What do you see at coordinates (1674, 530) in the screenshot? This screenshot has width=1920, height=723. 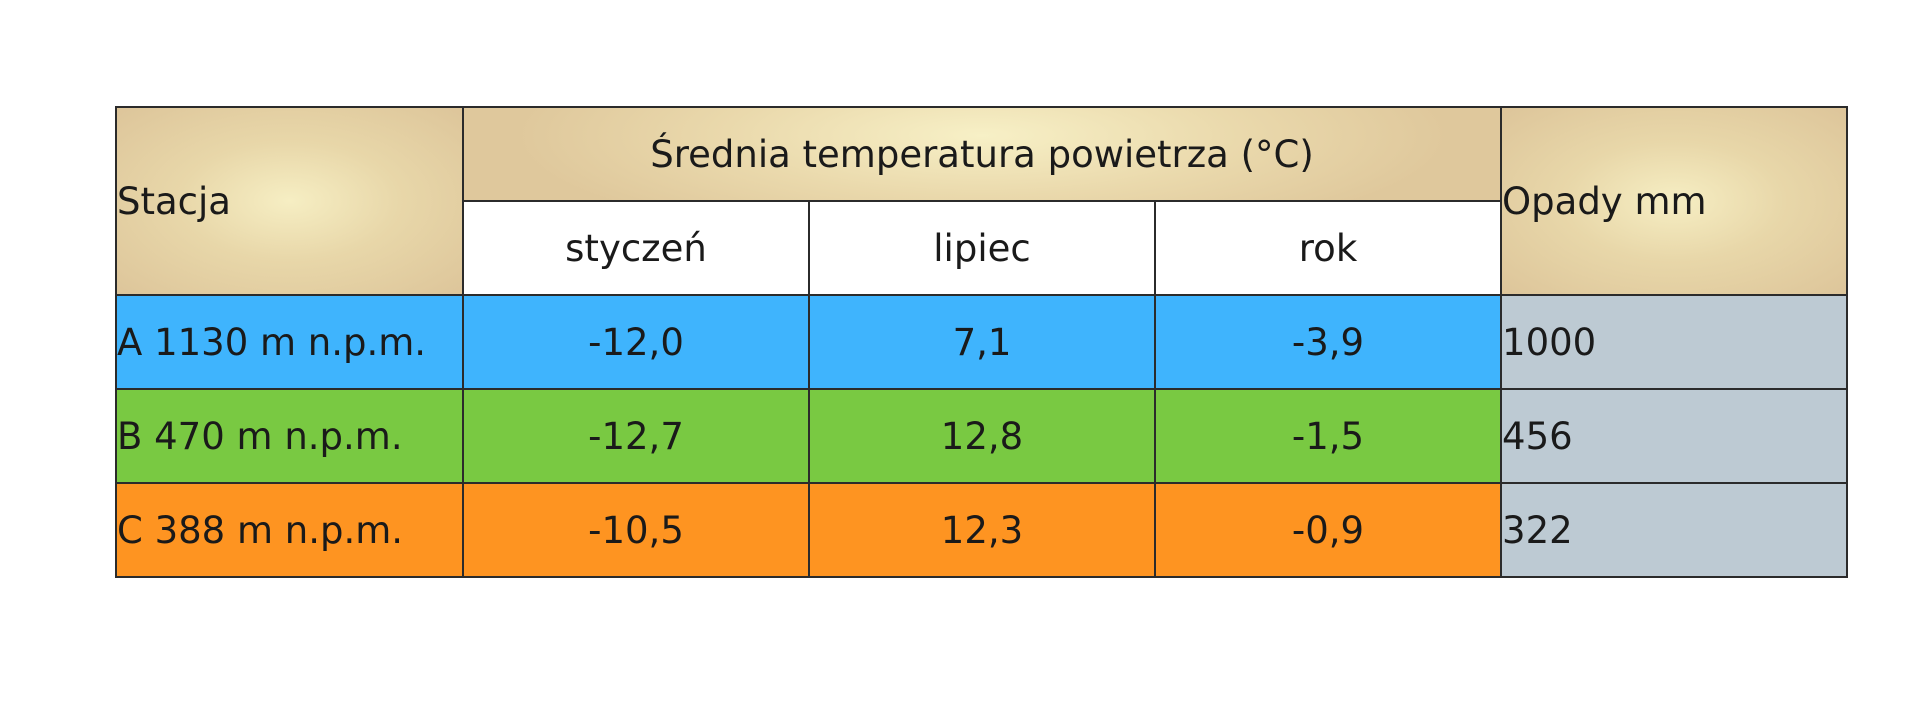 I see `precipitation-cell: 322` at bounding box center [1674, 530].